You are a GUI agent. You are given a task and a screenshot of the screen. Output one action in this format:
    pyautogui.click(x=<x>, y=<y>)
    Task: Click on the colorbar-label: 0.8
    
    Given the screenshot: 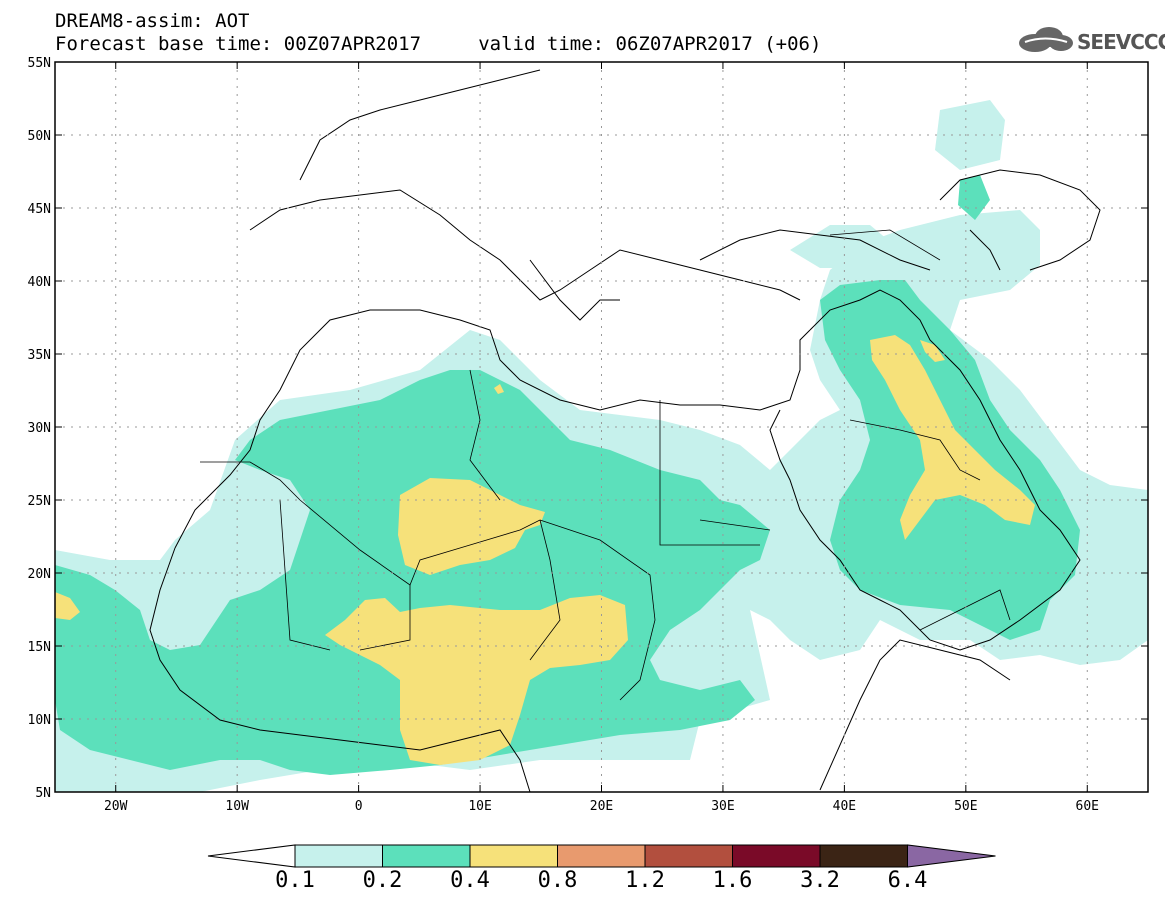 What is the action you would take?
    pyautogui.click(x=557, y=880)
    